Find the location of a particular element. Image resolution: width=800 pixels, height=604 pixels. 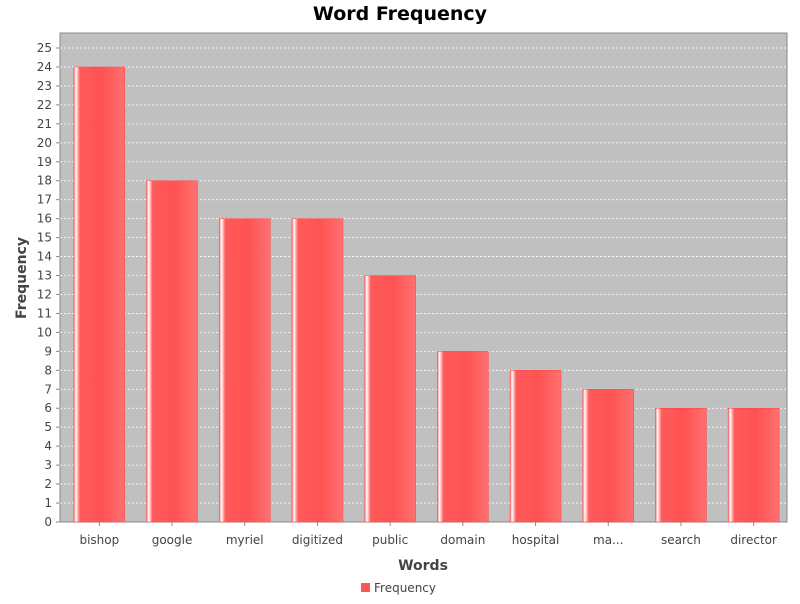

y-tick-label: 6 is located at coordinates (48, 408).